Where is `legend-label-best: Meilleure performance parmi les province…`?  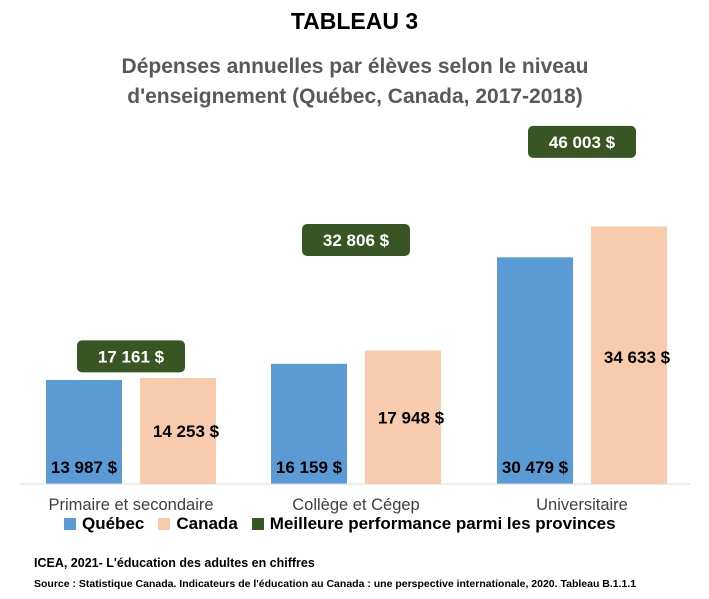
legend-label-best: Meilleure performance parmi les province… is located at coordinates (442, 523).